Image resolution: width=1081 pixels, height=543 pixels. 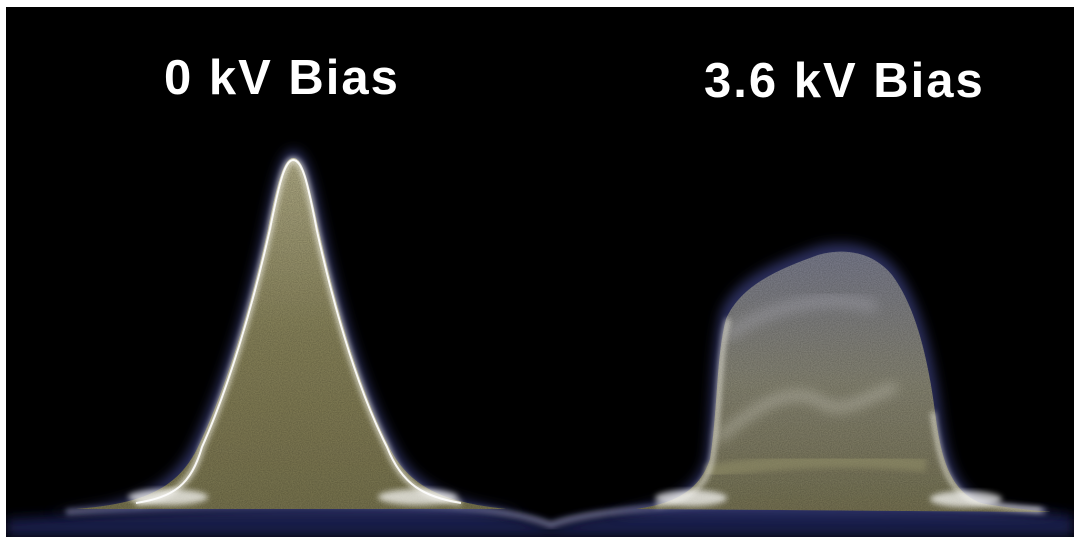 I want to click on label-3-6kv-bias: 3.6 kV Bias, so click(x=844, y=81).